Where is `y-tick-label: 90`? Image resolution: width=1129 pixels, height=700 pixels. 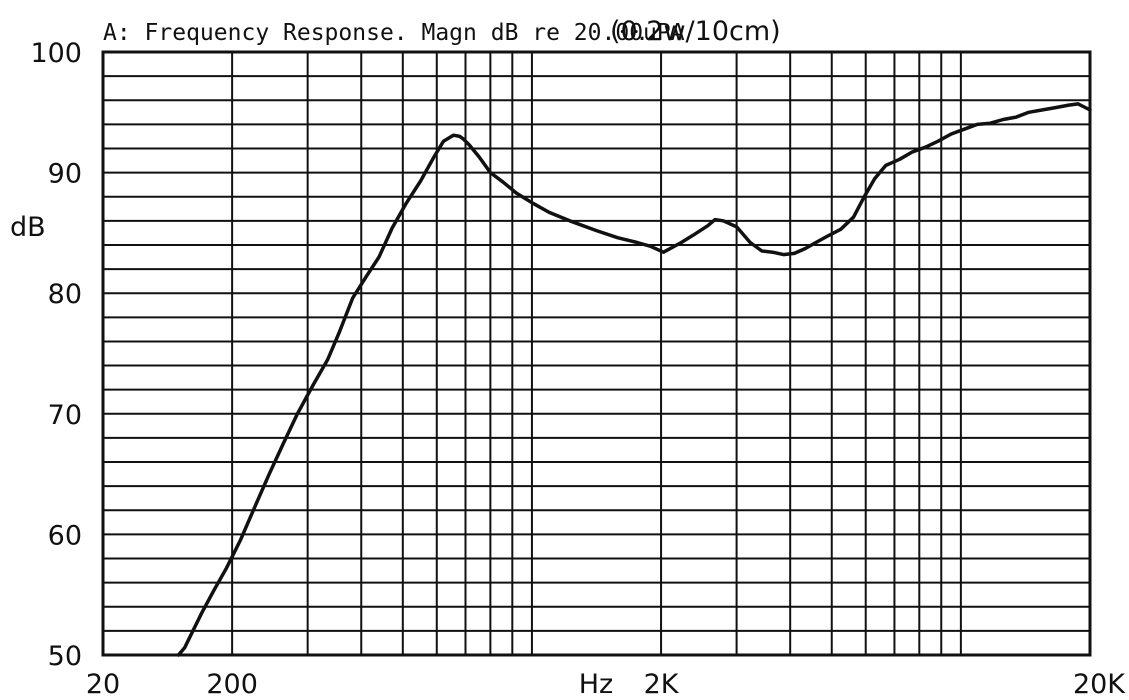 y-tick-label: 90 is located at coordinates (65, 174).